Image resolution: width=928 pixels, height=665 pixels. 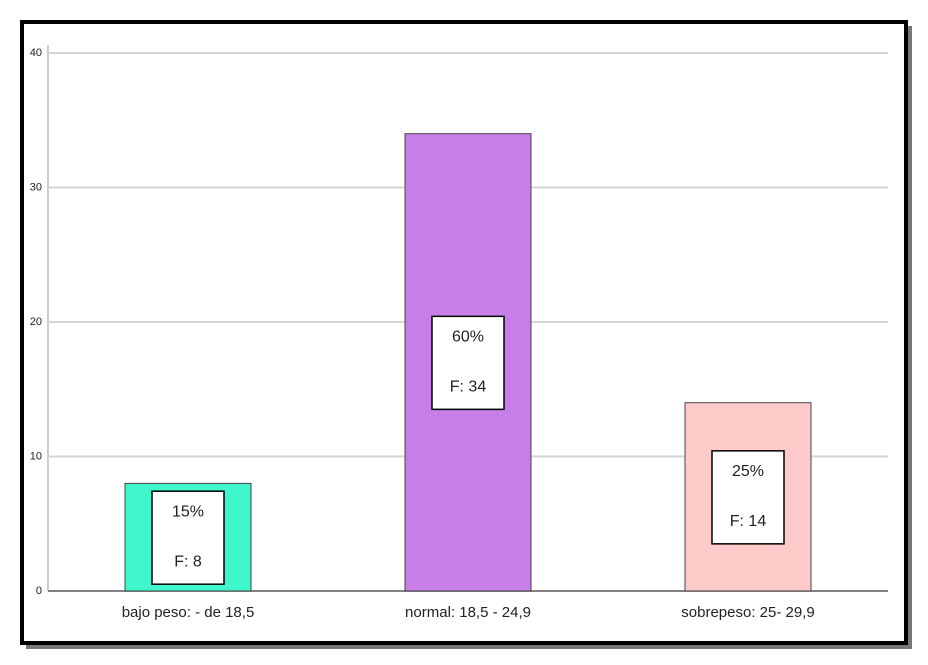 What do you see at coordinates (36, 53) in the screenshot?
I see `y-tick-label: 40` at bounding box center [36, 53].